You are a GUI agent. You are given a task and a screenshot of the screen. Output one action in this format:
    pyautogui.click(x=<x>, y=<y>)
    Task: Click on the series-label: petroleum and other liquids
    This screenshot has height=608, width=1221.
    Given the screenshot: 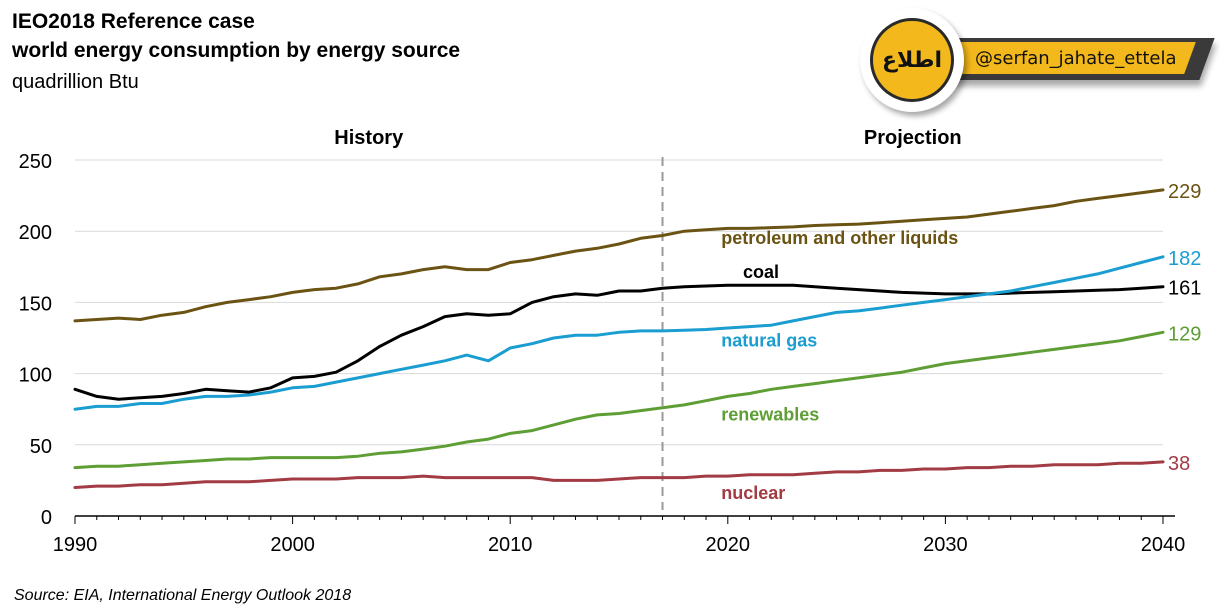 What is the action you would take?
    pyautogui.click(x=839, y=238)
    